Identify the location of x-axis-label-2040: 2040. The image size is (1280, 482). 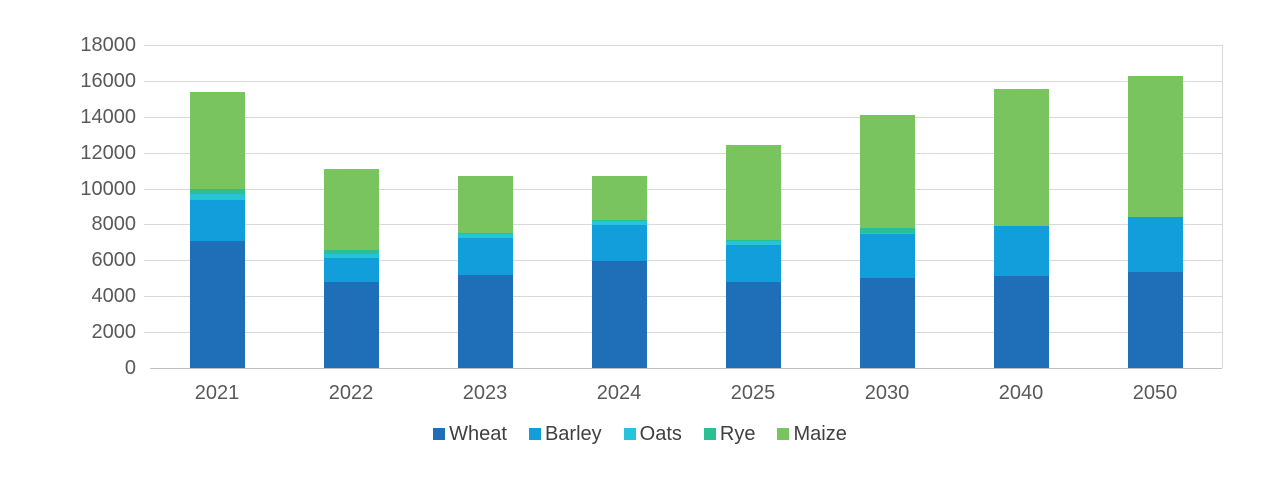
(1021, 393).